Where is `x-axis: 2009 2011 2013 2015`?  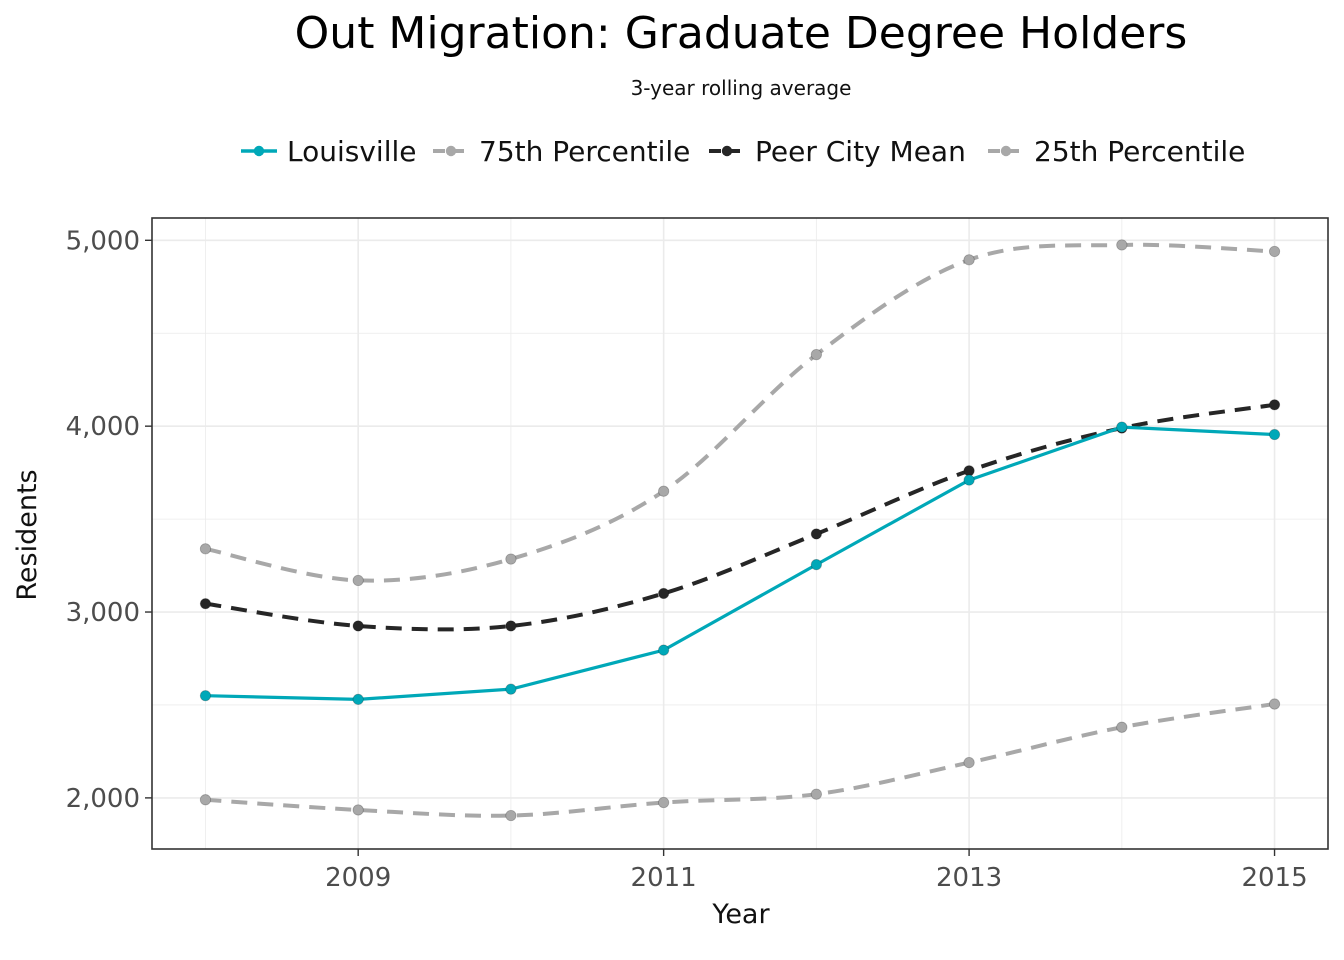 x-axis: 2009 2011 2013 2015 is located at coordinates (816, 871).